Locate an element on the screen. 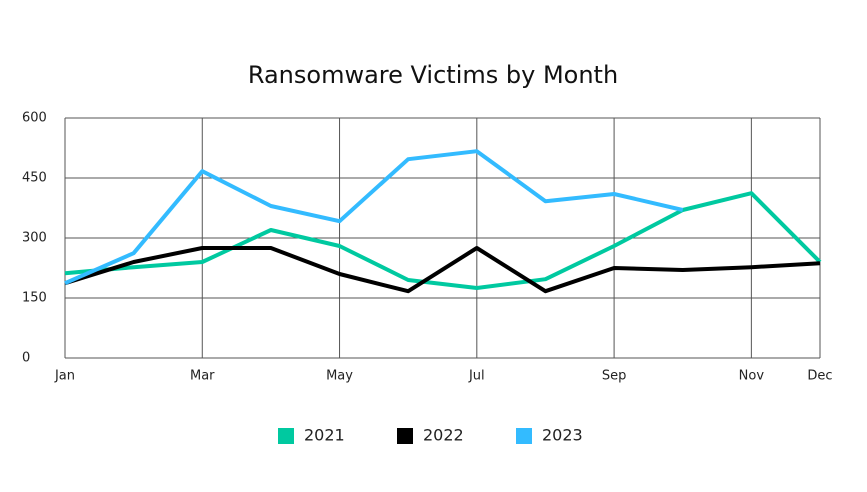  x-tick-label: Dec is located at coordinates (819, 376).